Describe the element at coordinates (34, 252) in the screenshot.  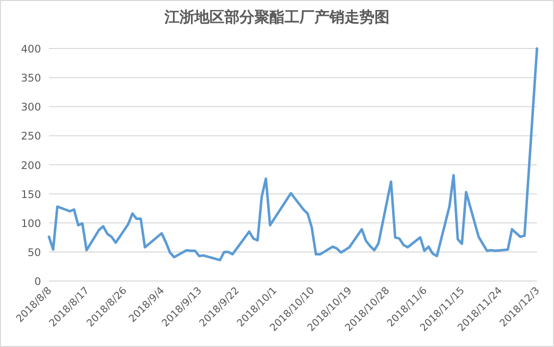
I see `y-tick-label: 50` at that location.